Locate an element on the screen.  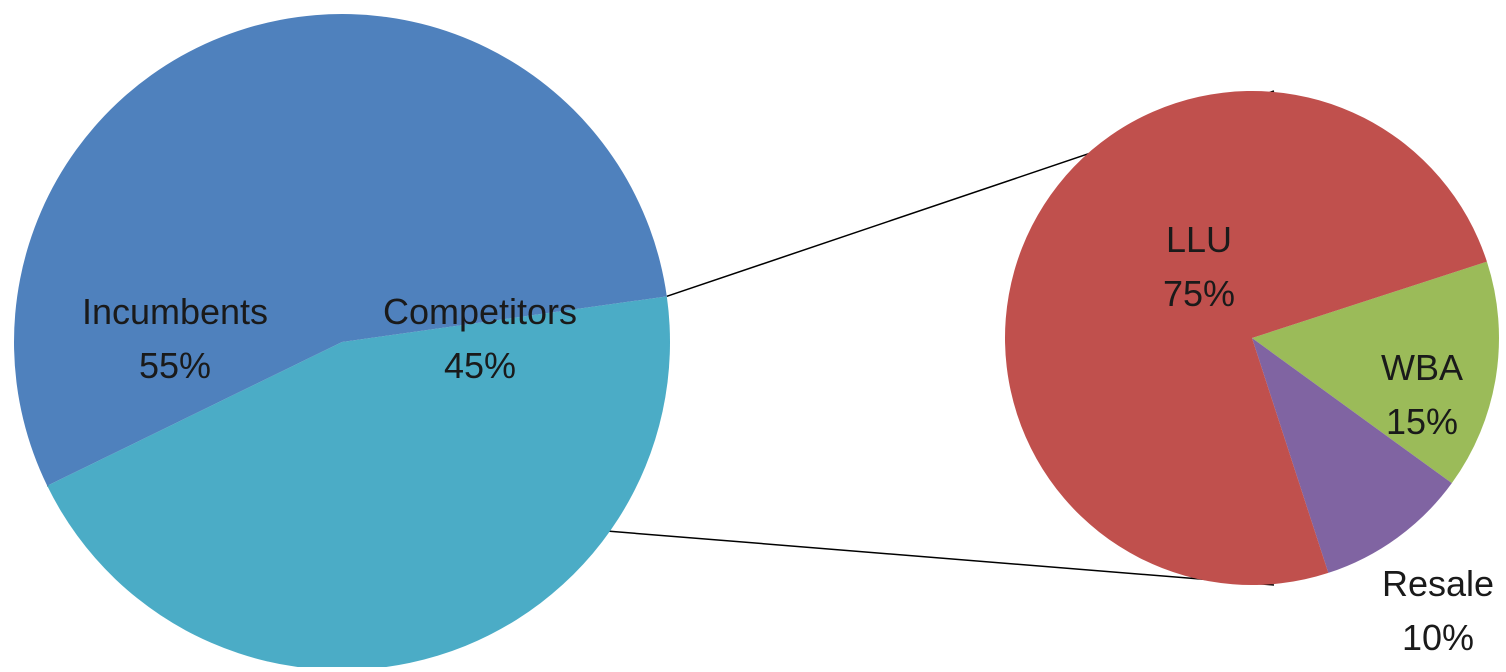
label-resale-value: 10% is located at coordinates (1438, 637).